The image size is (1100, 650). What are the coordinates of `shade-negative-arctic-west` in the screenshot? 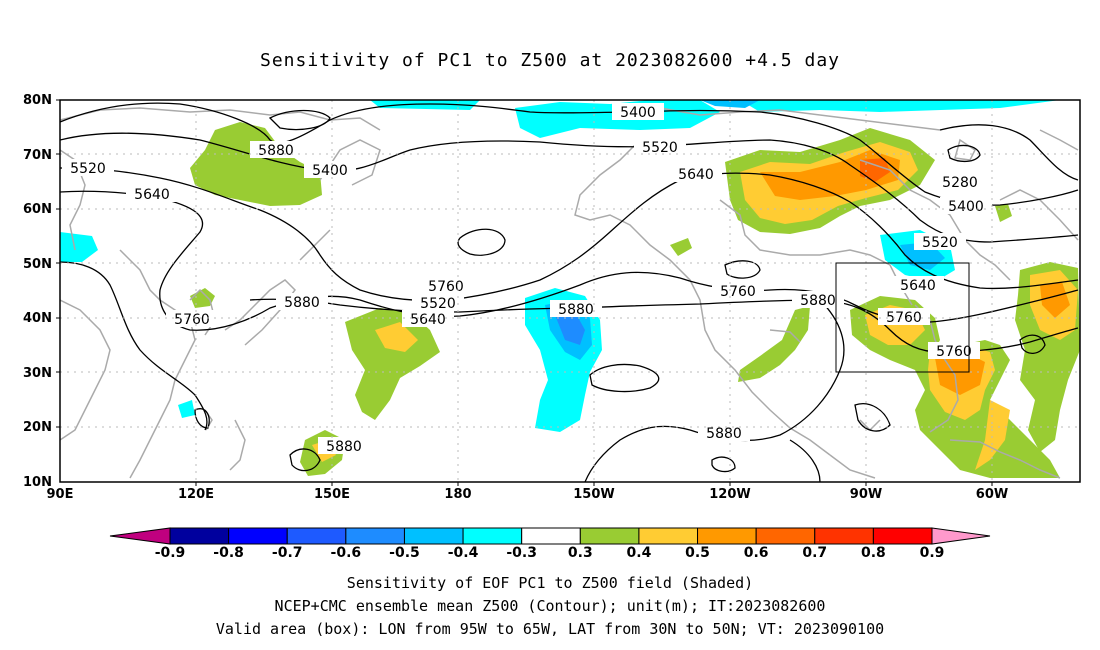 It's located at (425, 105).